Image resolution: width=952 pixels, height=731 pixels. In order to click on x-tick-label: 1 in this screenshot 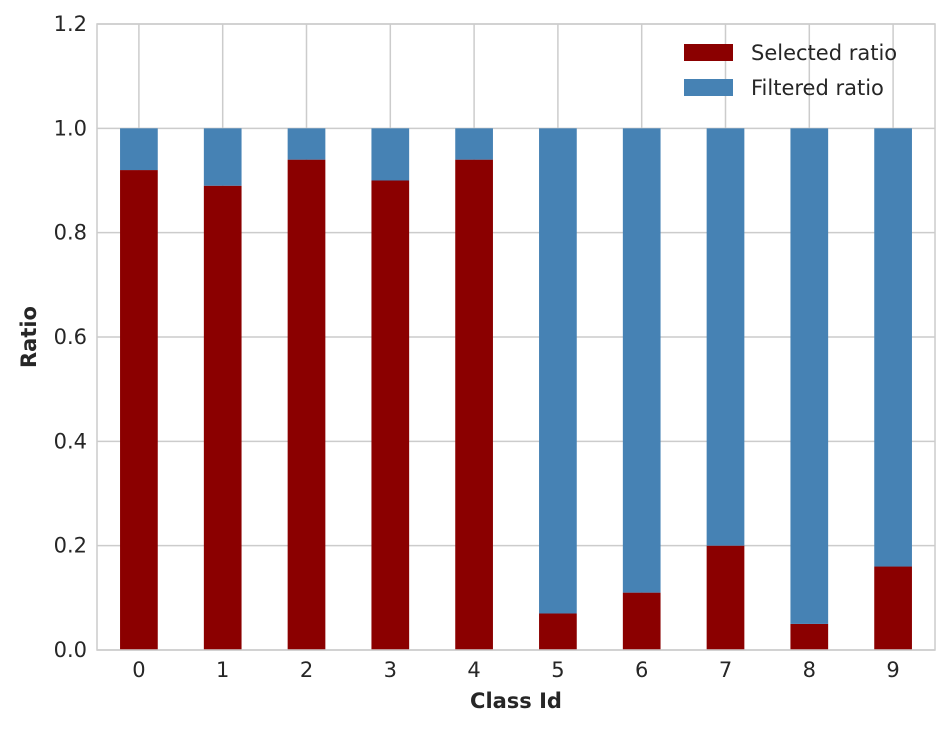, I will do `click(222, 670)`.